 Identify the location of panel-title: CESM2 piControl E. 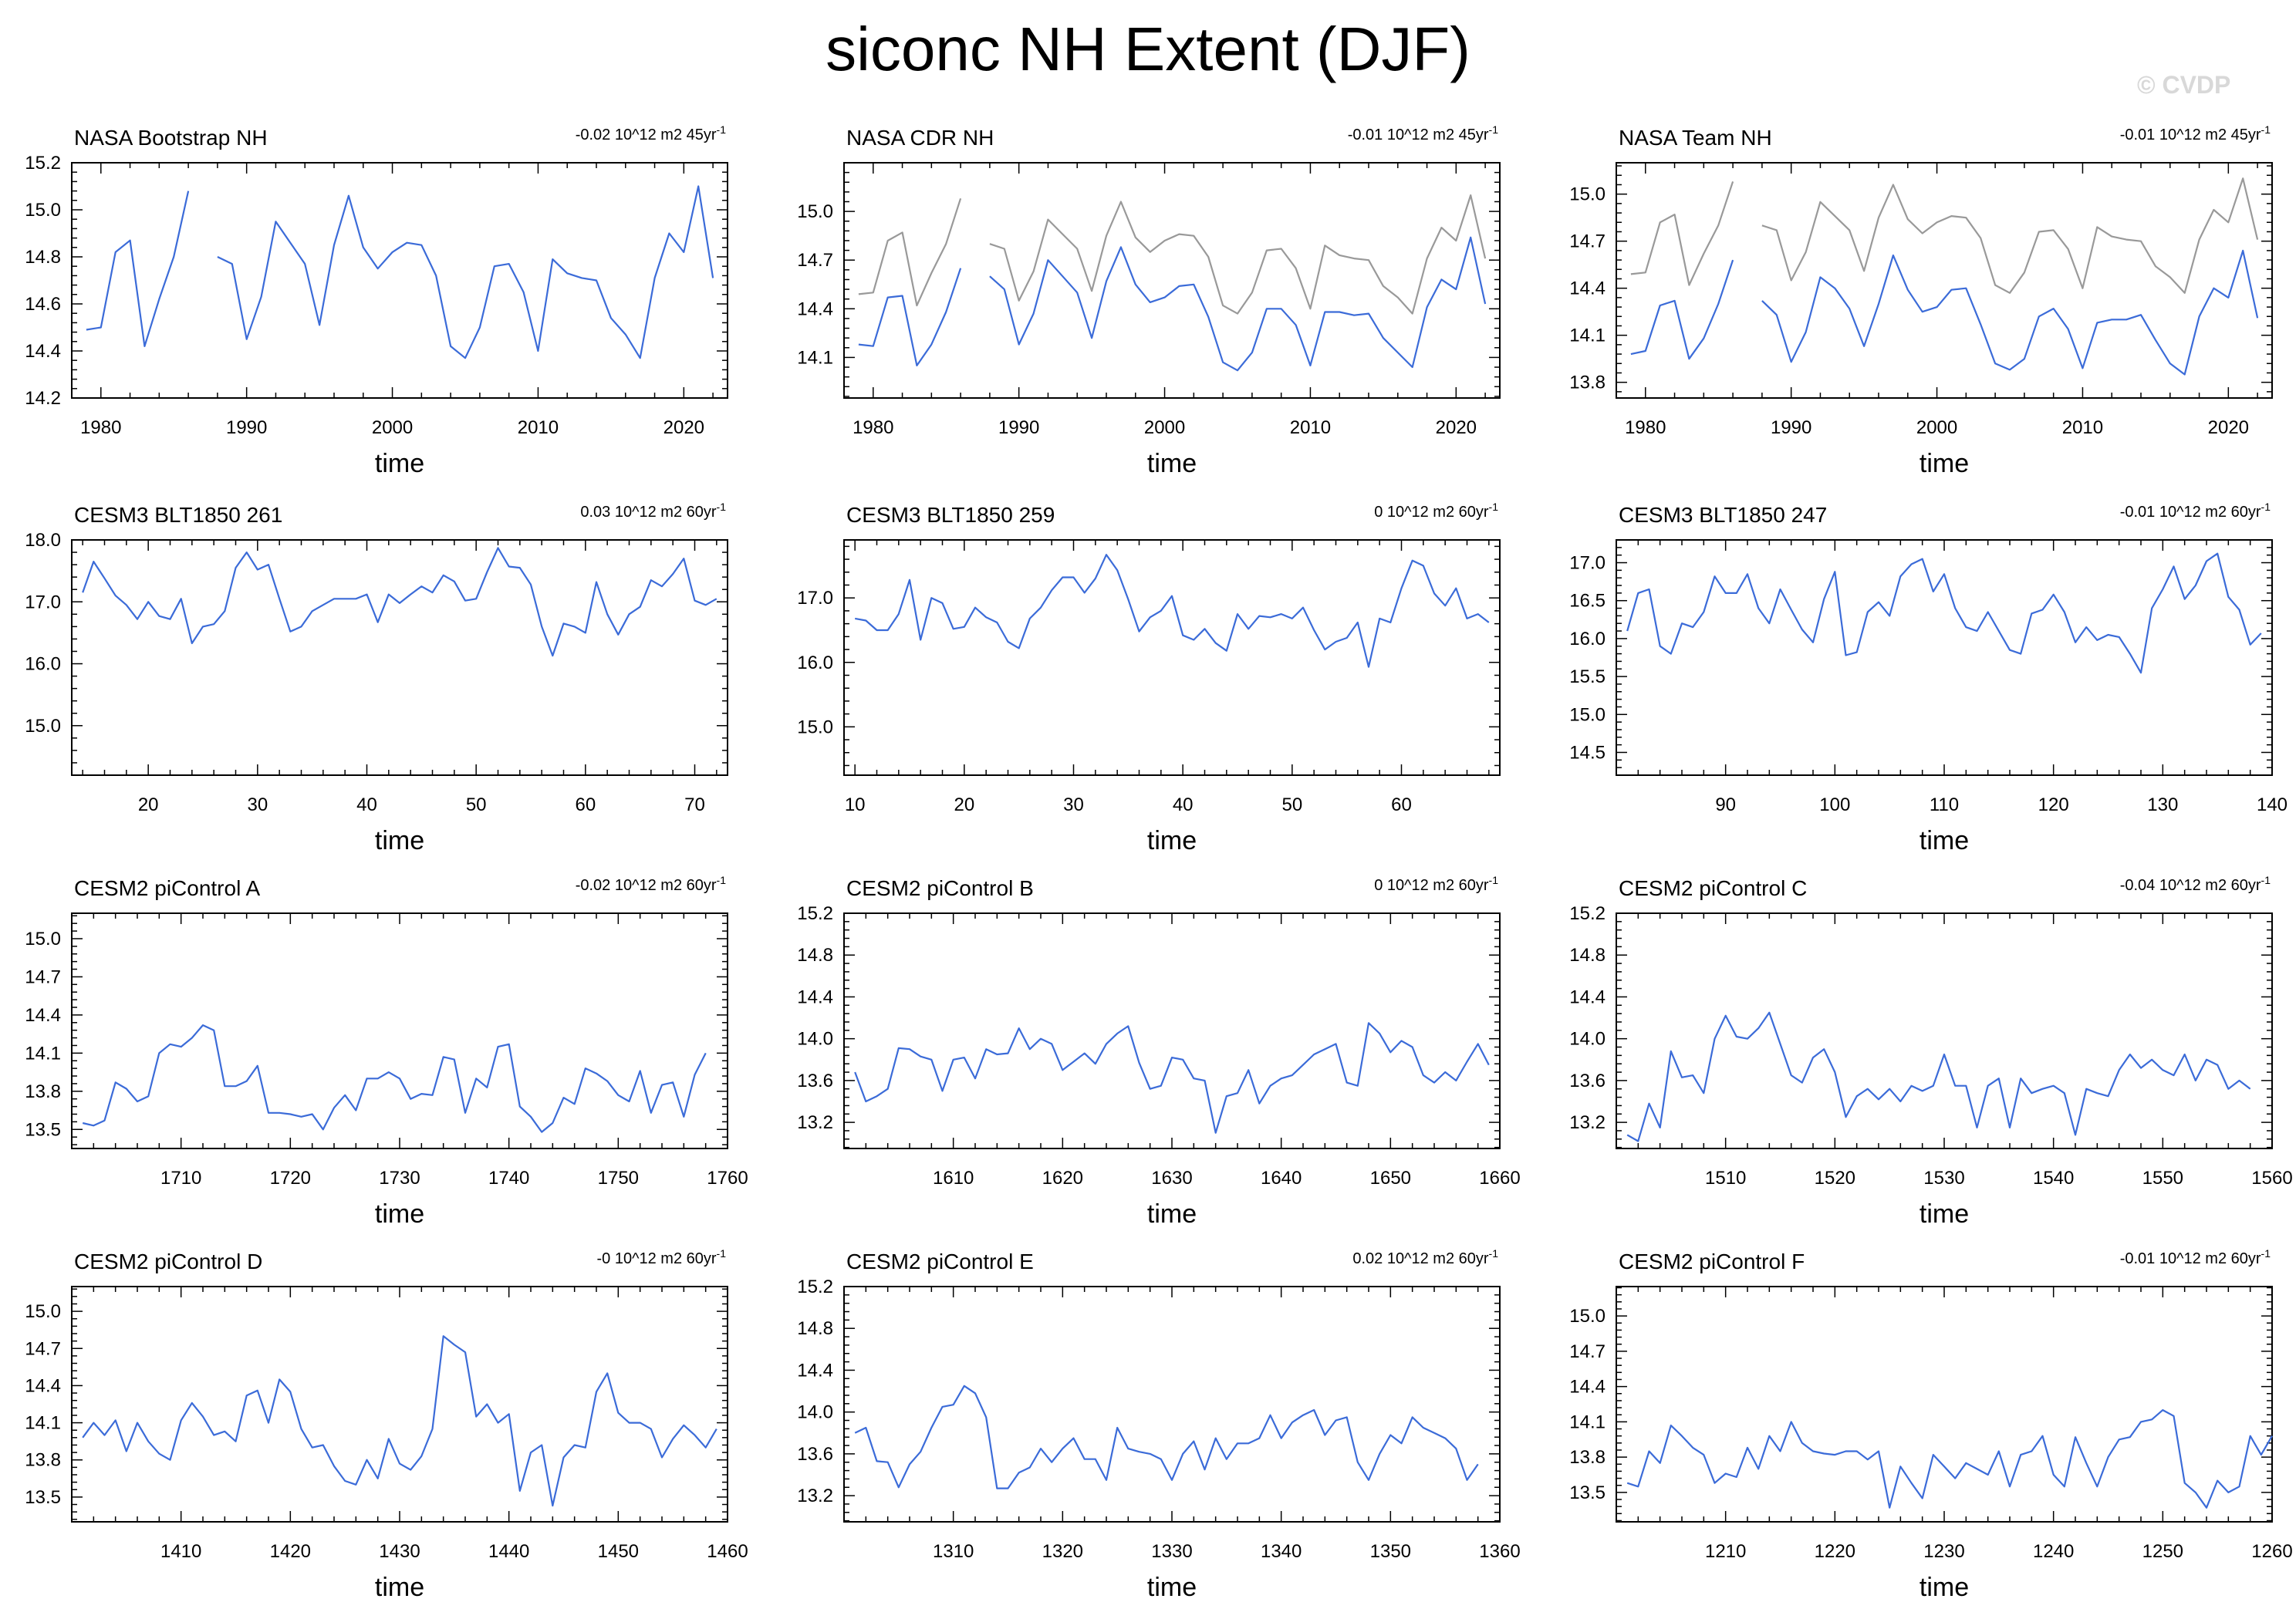
(940, 1261).